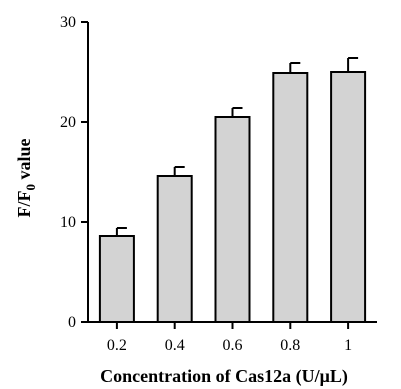 The image size is (401, 389). What do you see at coordinates (175, 345) in the screenshot?
I see `x-tick-label: 0.4` at bounding box center [175, 345].